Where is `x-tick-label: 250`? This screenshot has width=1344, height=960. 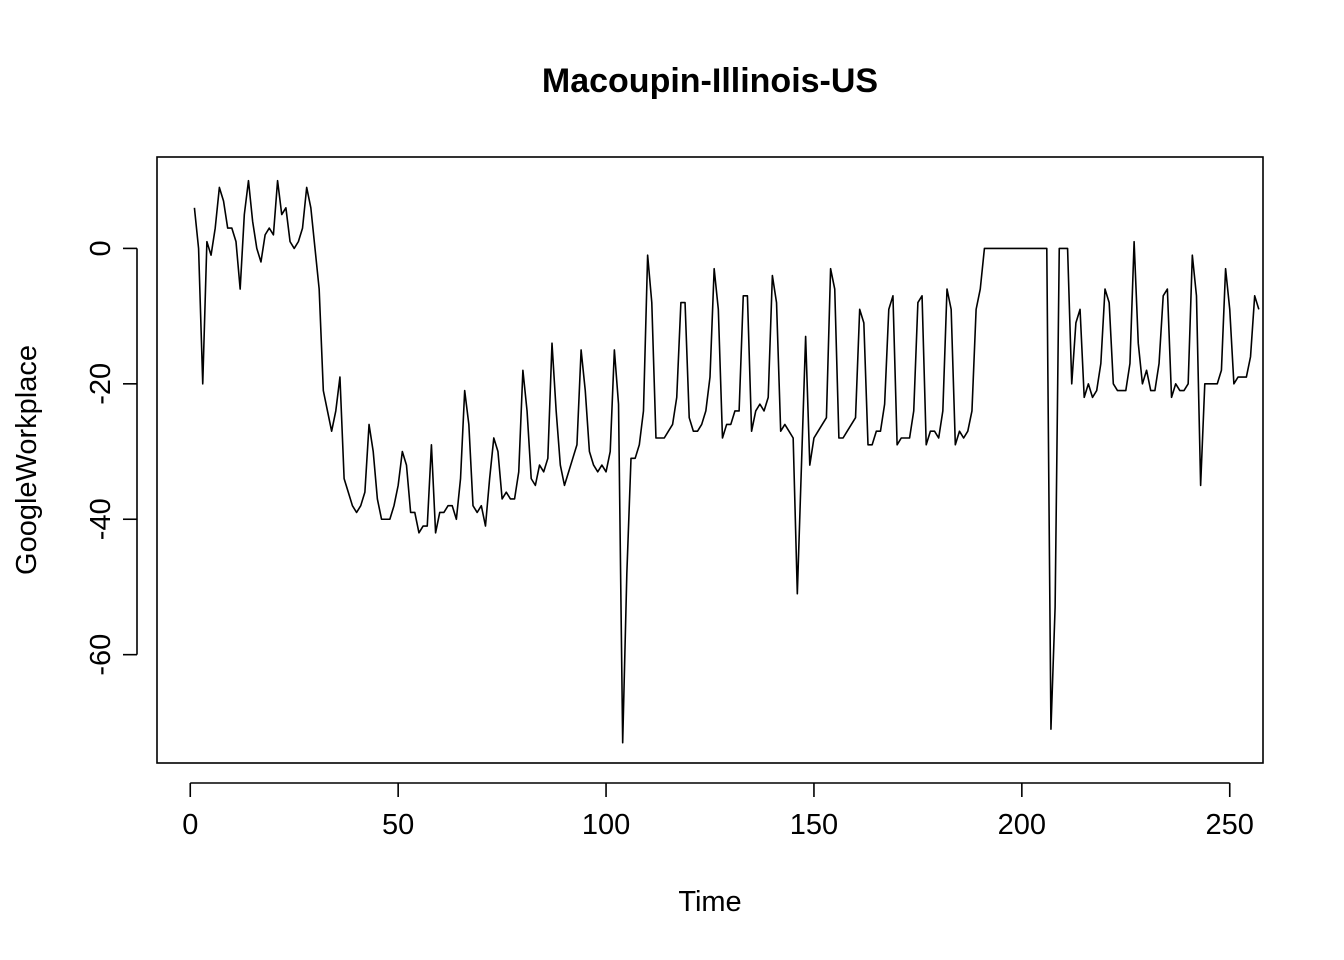
x-tick-label: 250 is located at coordinates (1230, 825).